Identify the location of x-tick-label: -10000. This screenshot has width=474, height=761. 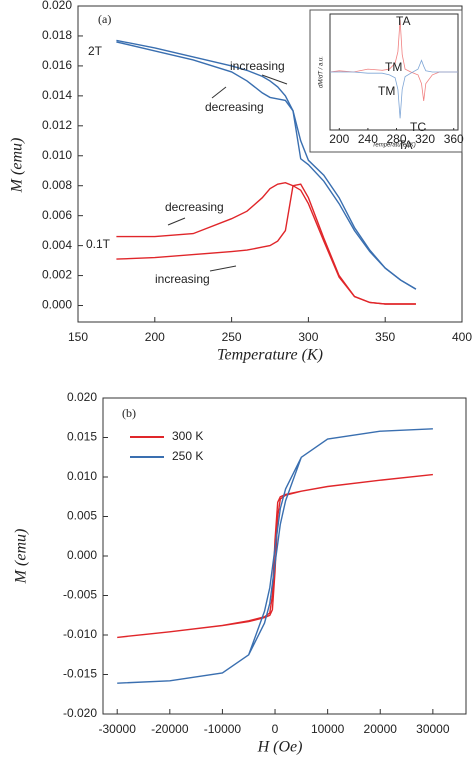
(223, 729).